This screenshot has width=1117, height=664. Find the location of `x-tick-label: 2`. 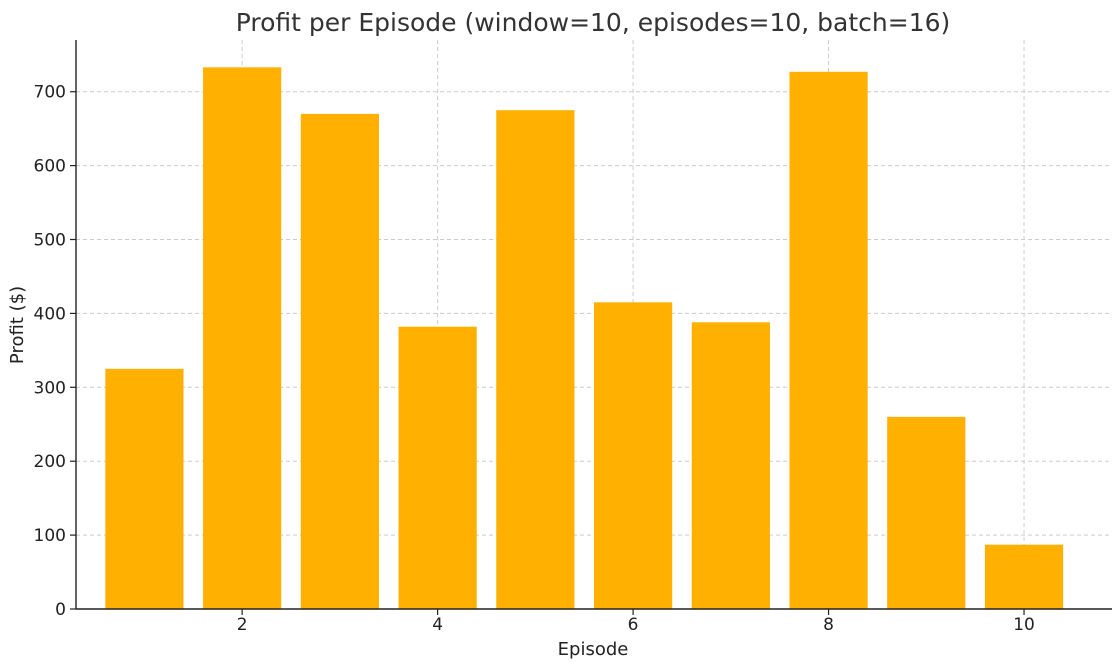

x-tick-label: 2 is located at coordinates (242, 625).